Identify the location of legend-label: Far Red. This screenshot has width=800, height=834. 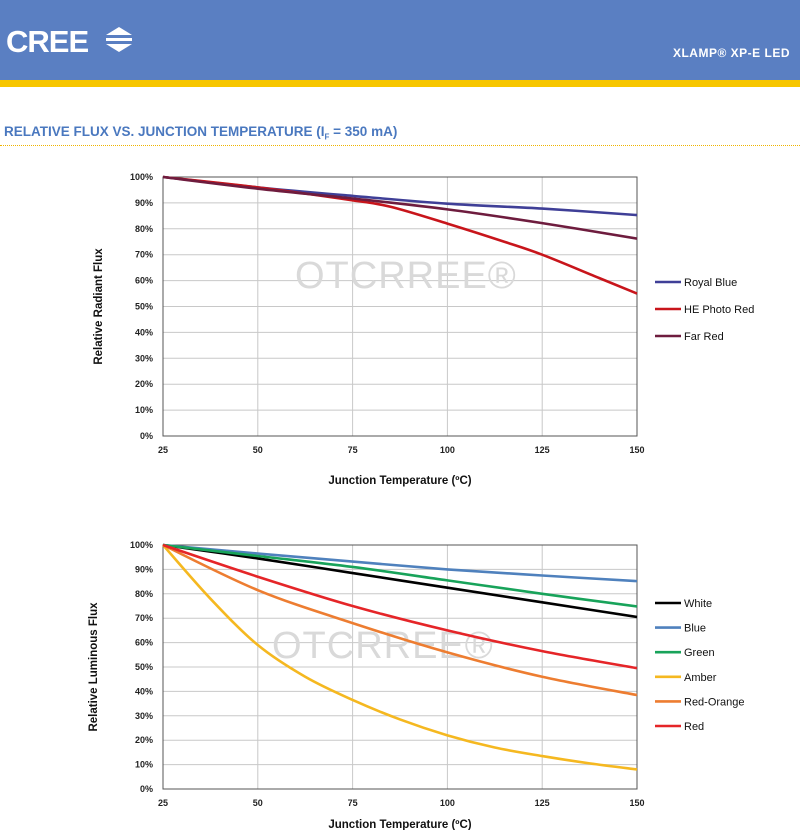
(704, 337).